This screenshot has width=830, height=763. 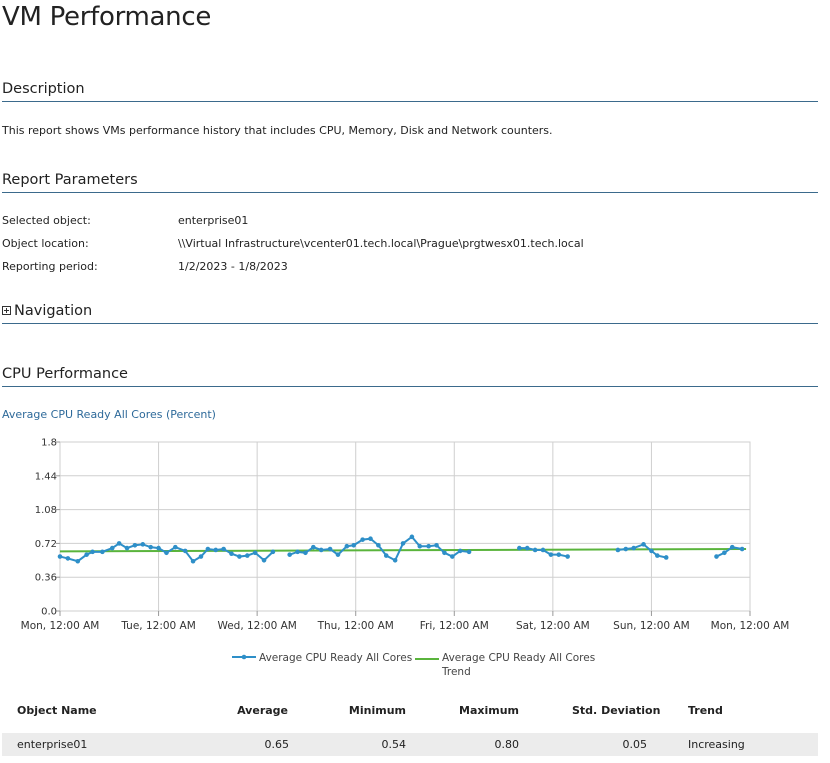 I want to click on navigation-label: Navigation, so click(x=53, y=311).